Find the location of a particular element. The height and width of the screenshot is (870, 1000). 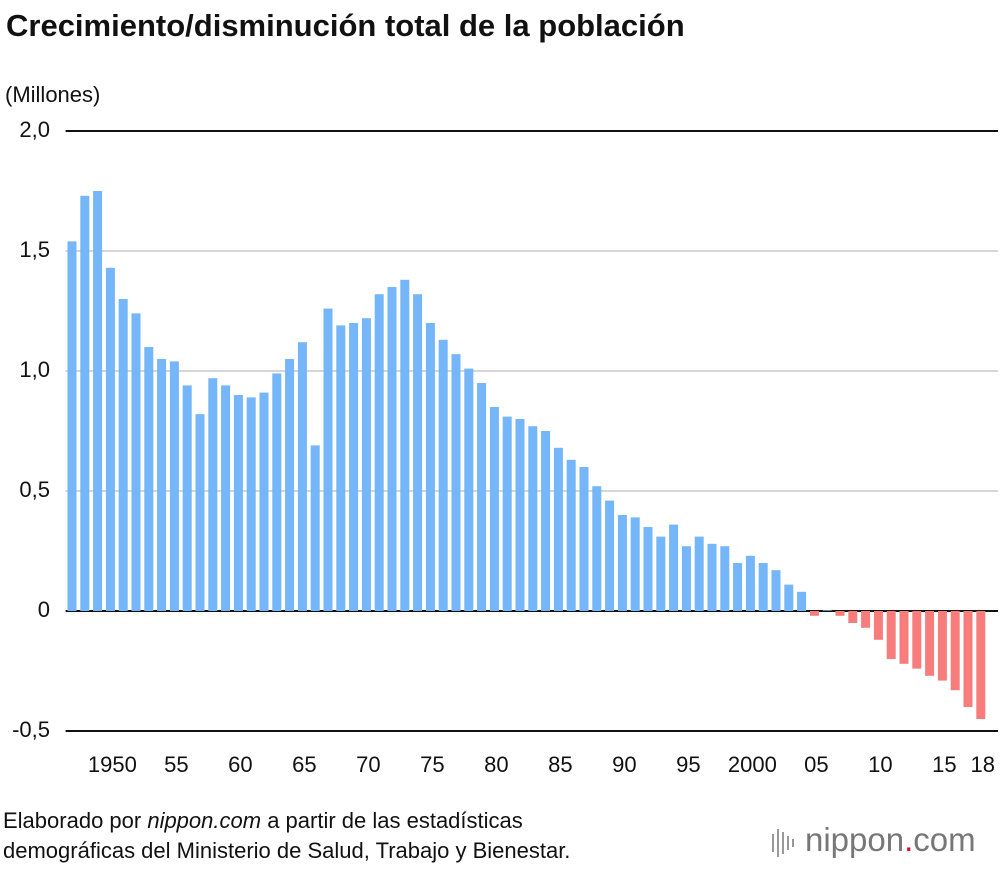

logo: nippon.com is located at coordinates (890, 839).